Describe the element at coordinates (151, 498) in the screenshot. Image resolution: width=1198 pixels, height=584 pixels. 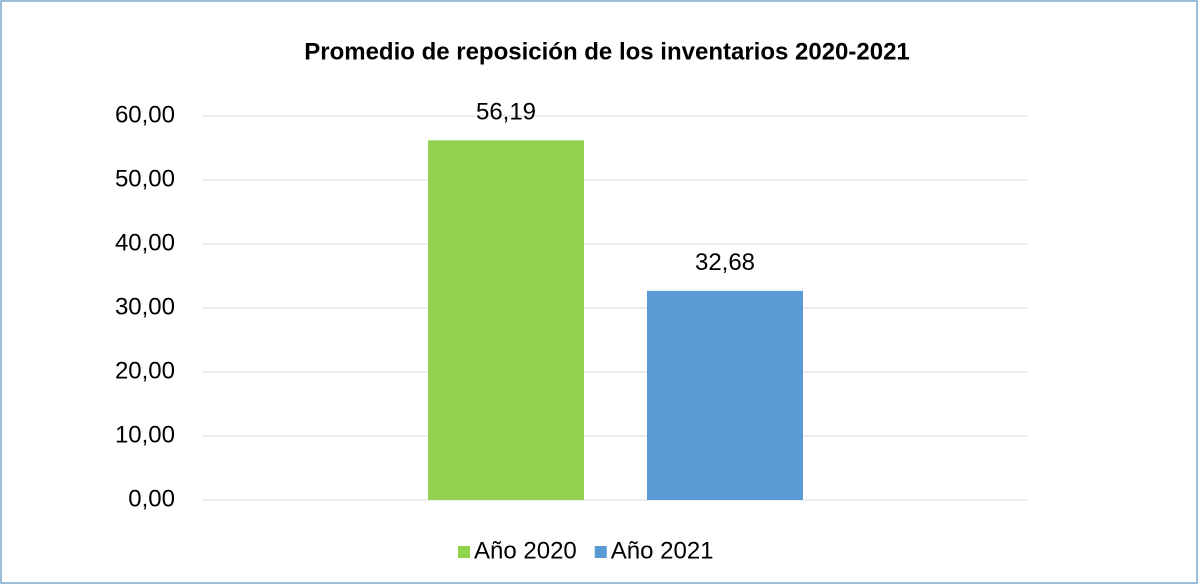
I see `y-tick-label: 0,00` at that location.